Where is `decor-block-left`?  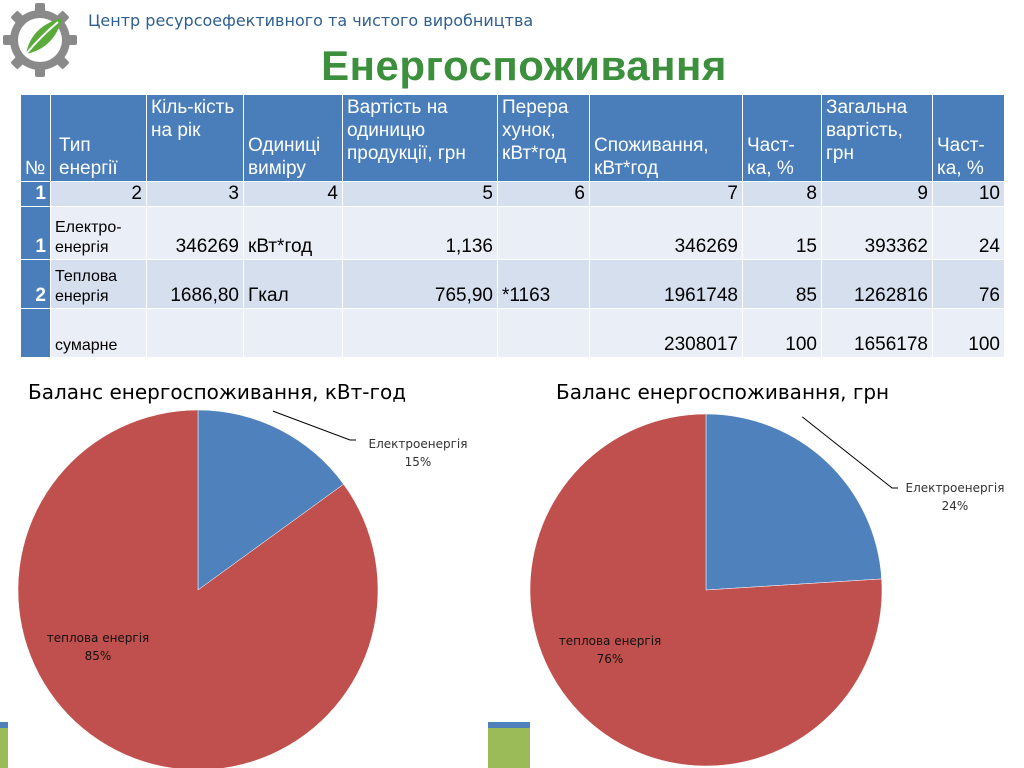
decor-block-left is located at coordinates (4, 745).